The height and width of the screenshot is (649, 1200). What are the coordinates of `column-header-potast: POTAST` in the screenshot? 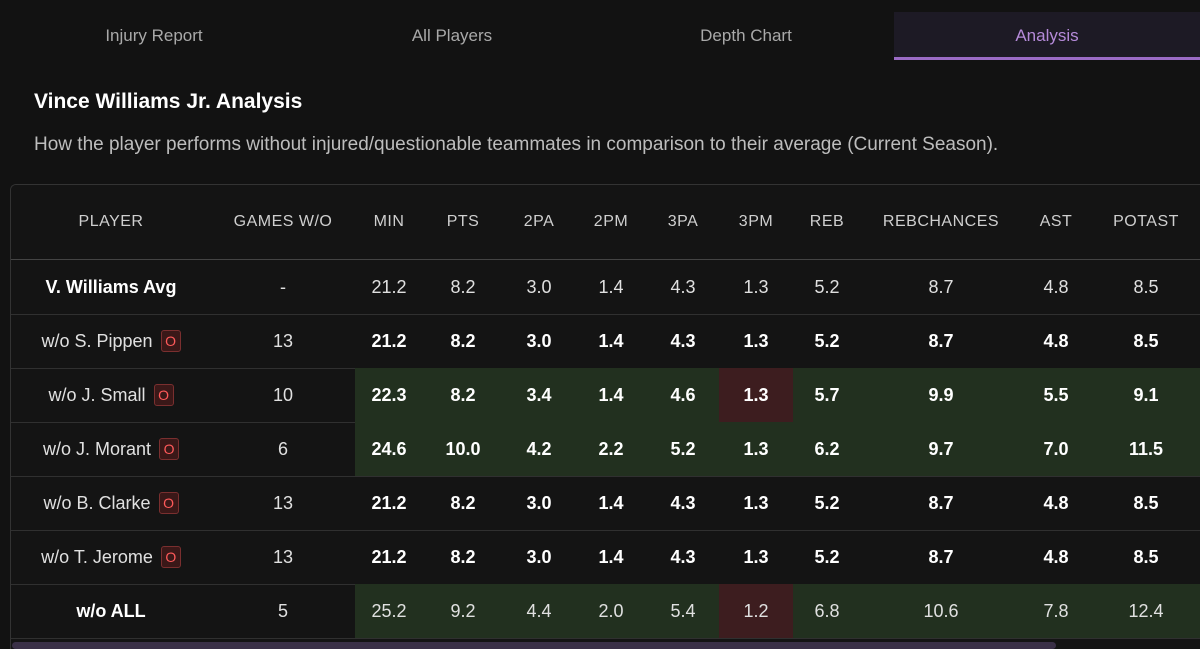 It's located at (1146, 221).